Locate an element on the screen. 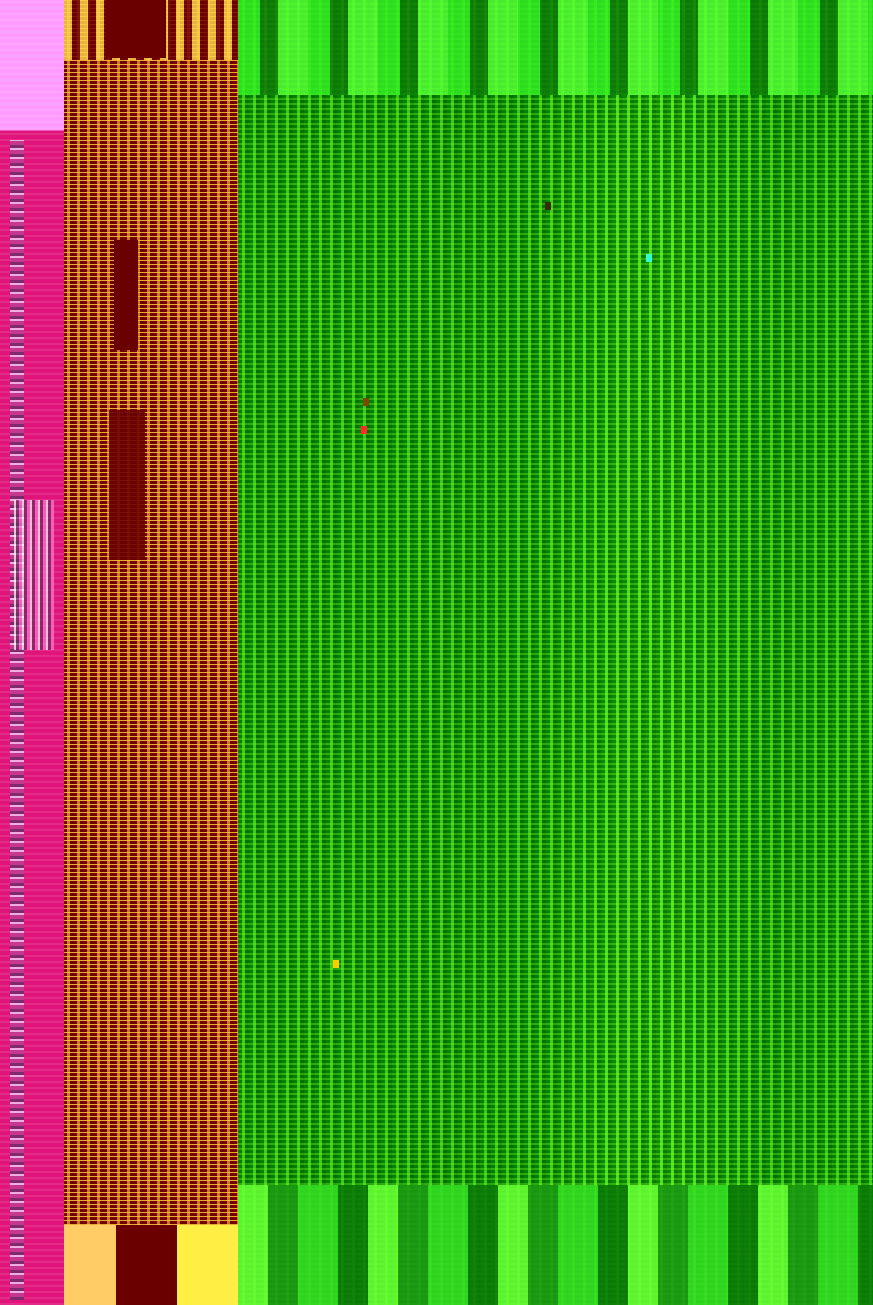 This screenshot has width=873, height=1305. red-strip-bottom-band is located at coordinates (151, 1265).